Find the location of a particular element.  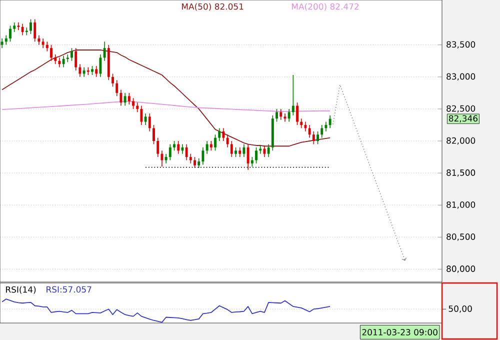

text: 50,00 is located at coordinates (460, 309).